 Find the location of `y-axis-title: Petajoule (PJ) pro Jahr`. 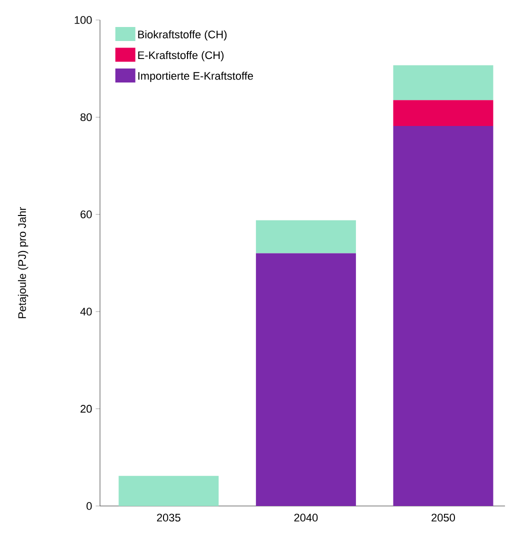

y-axis-title: Petajoule (PJ) pro Jahr is located at coordinates (23, 262).